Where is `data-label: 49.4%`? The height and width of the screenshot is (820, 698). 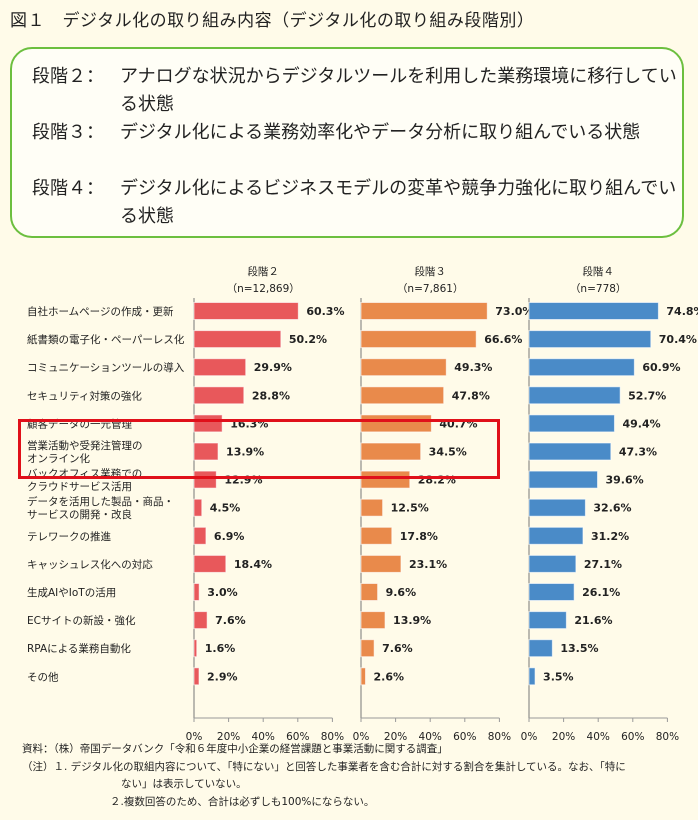
data-label: 49.4% is located at coordinates (641, 423).